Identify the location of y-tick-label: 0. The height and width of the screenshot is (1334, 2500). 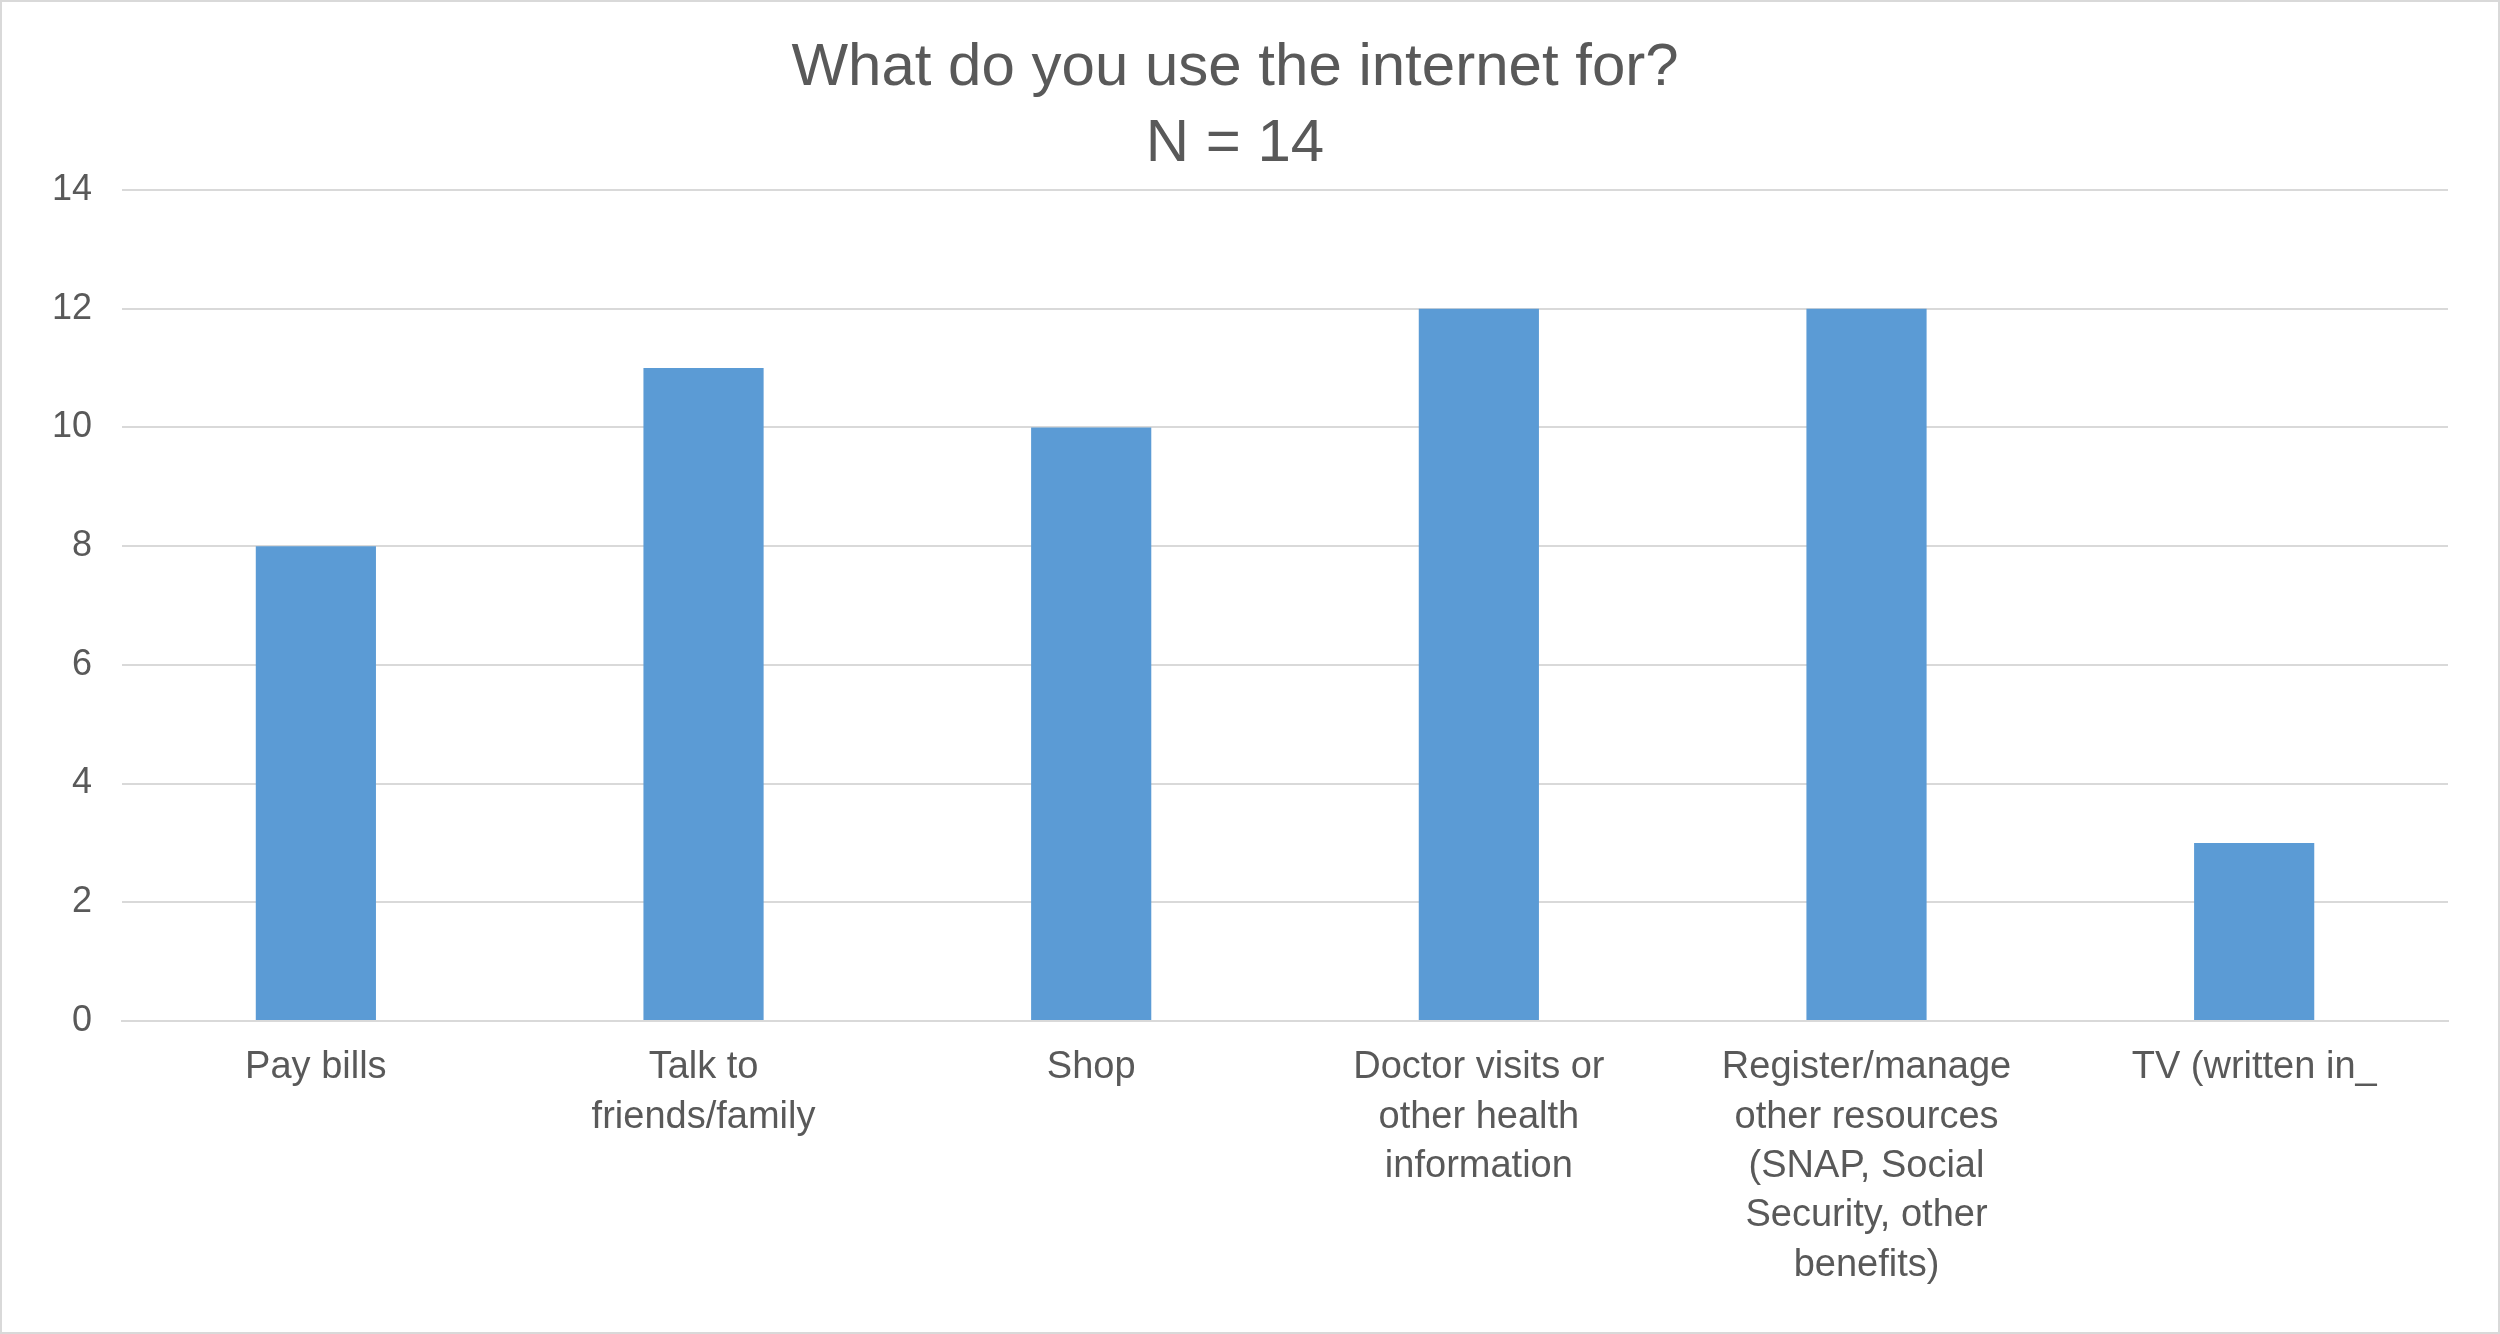
(82, 1018).